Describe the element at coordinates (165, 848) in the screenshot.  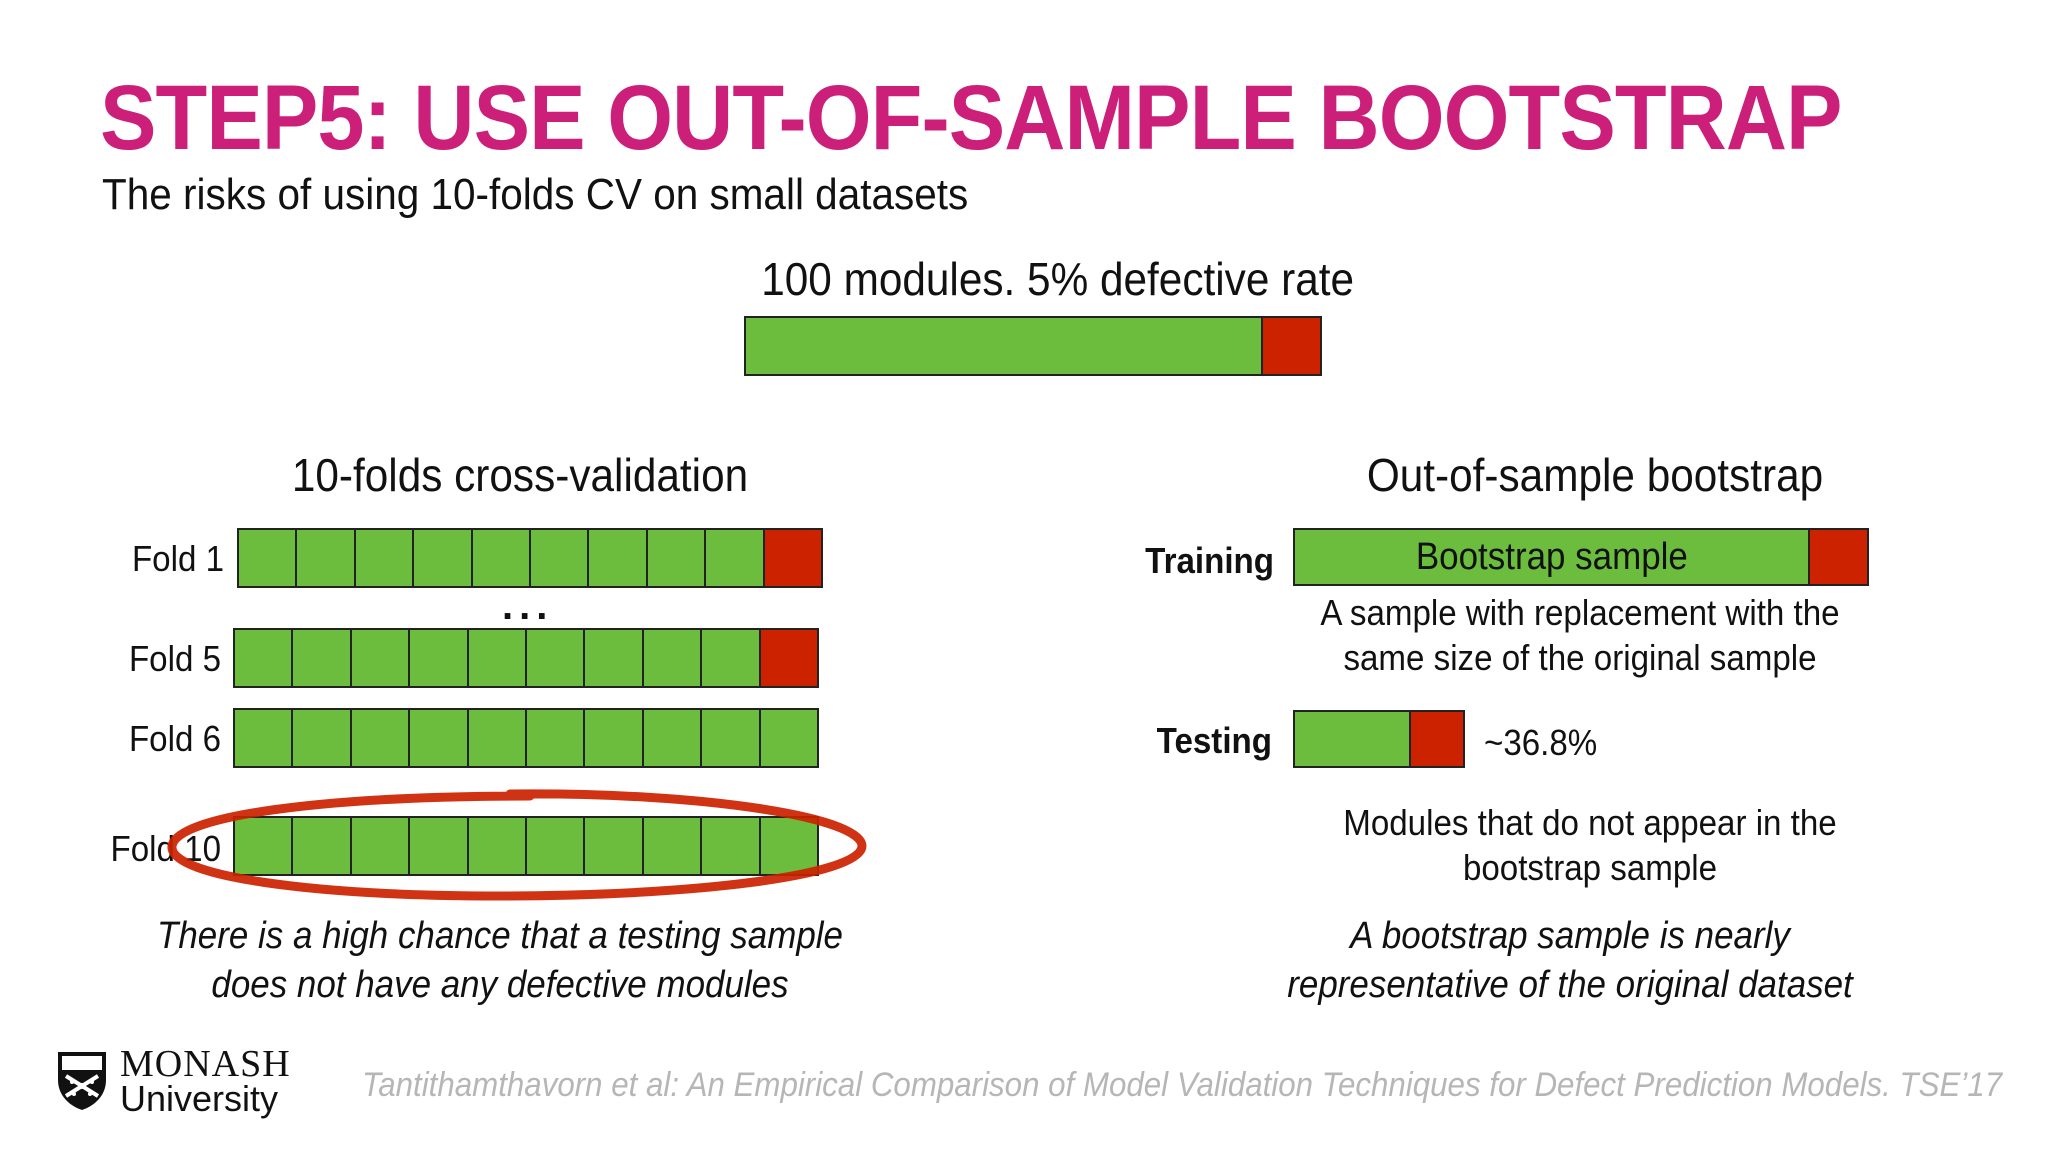
I see `fold-10-label: Fold 10` at that location.